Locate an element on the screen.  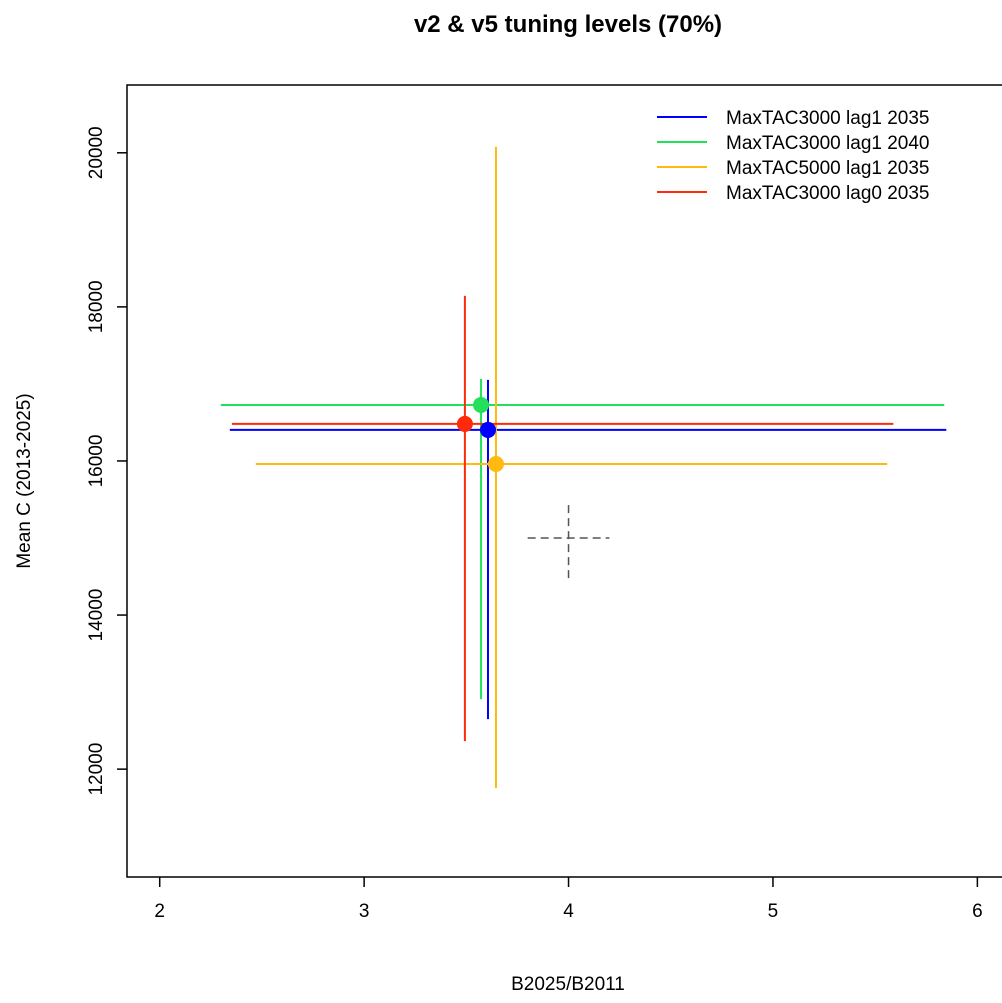
y-tick-label: 12000 is located at coordinates (96, 769).